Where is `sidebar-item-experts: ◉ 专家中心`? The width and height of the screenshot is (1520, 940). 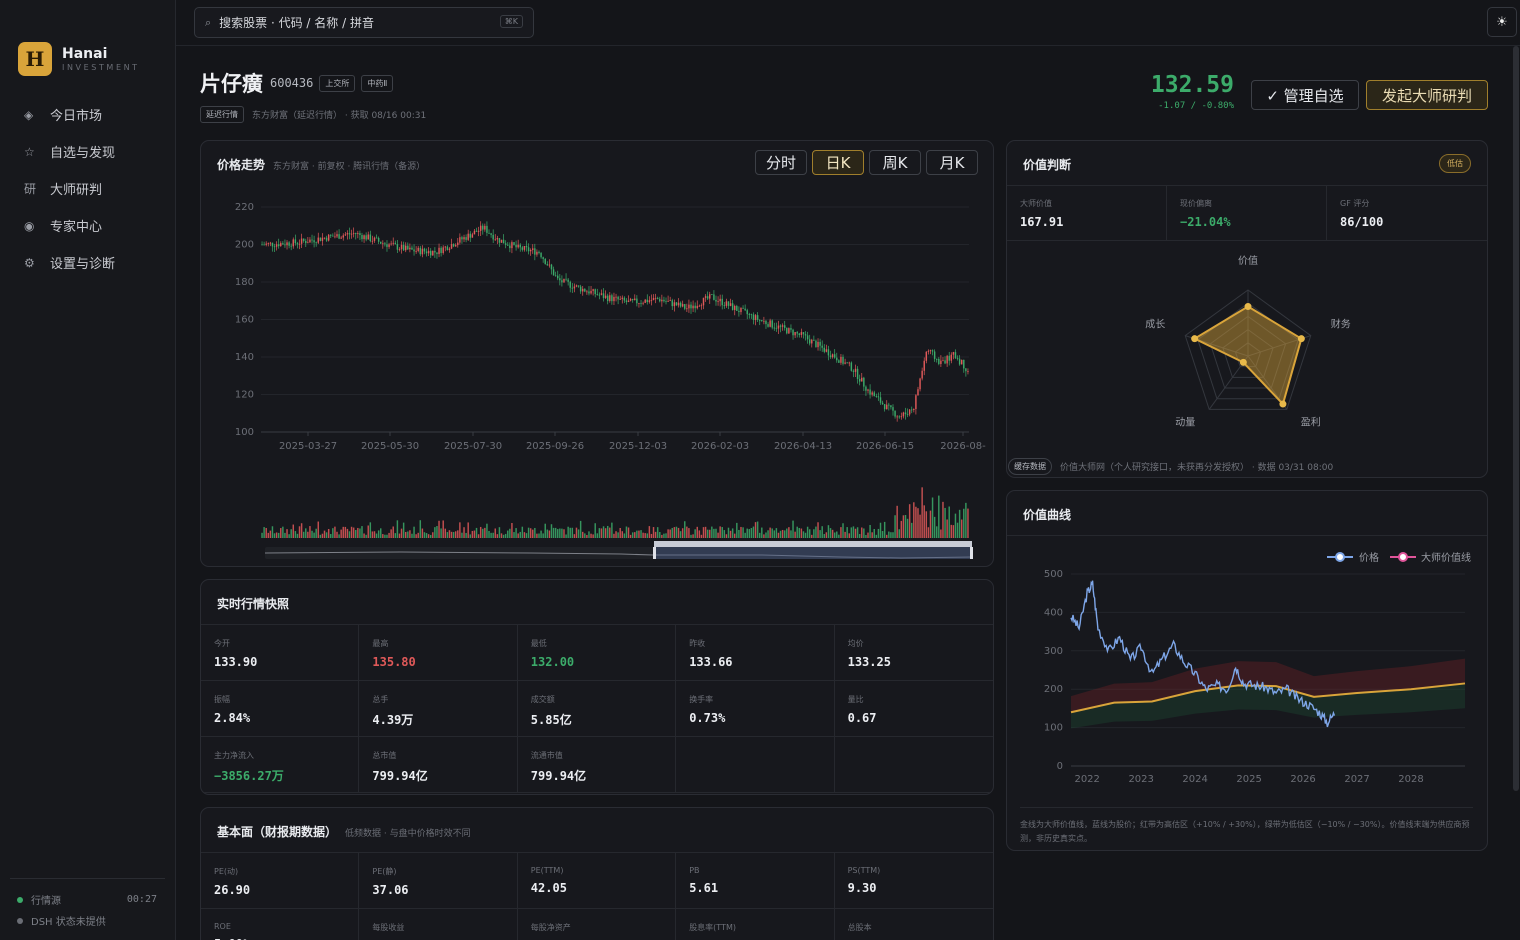
sidebar-item-experts: ◉ 专家中心 is located at coordinates (88, 225).